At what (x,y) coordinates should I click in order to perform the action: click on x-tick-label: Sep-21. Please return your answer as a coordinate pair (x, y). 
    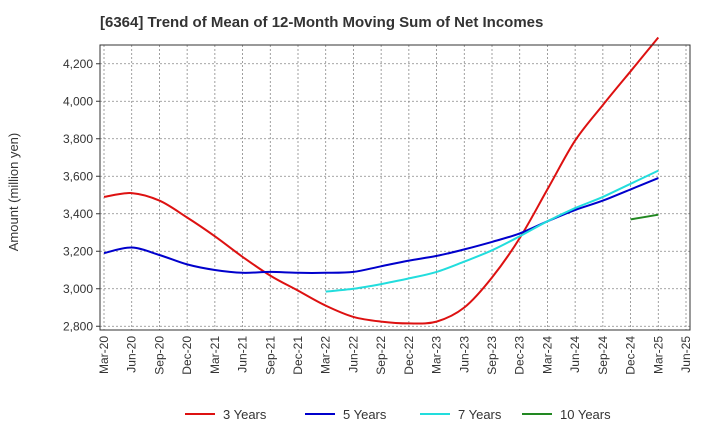
    Looking at the image, I should click on (270, 355).